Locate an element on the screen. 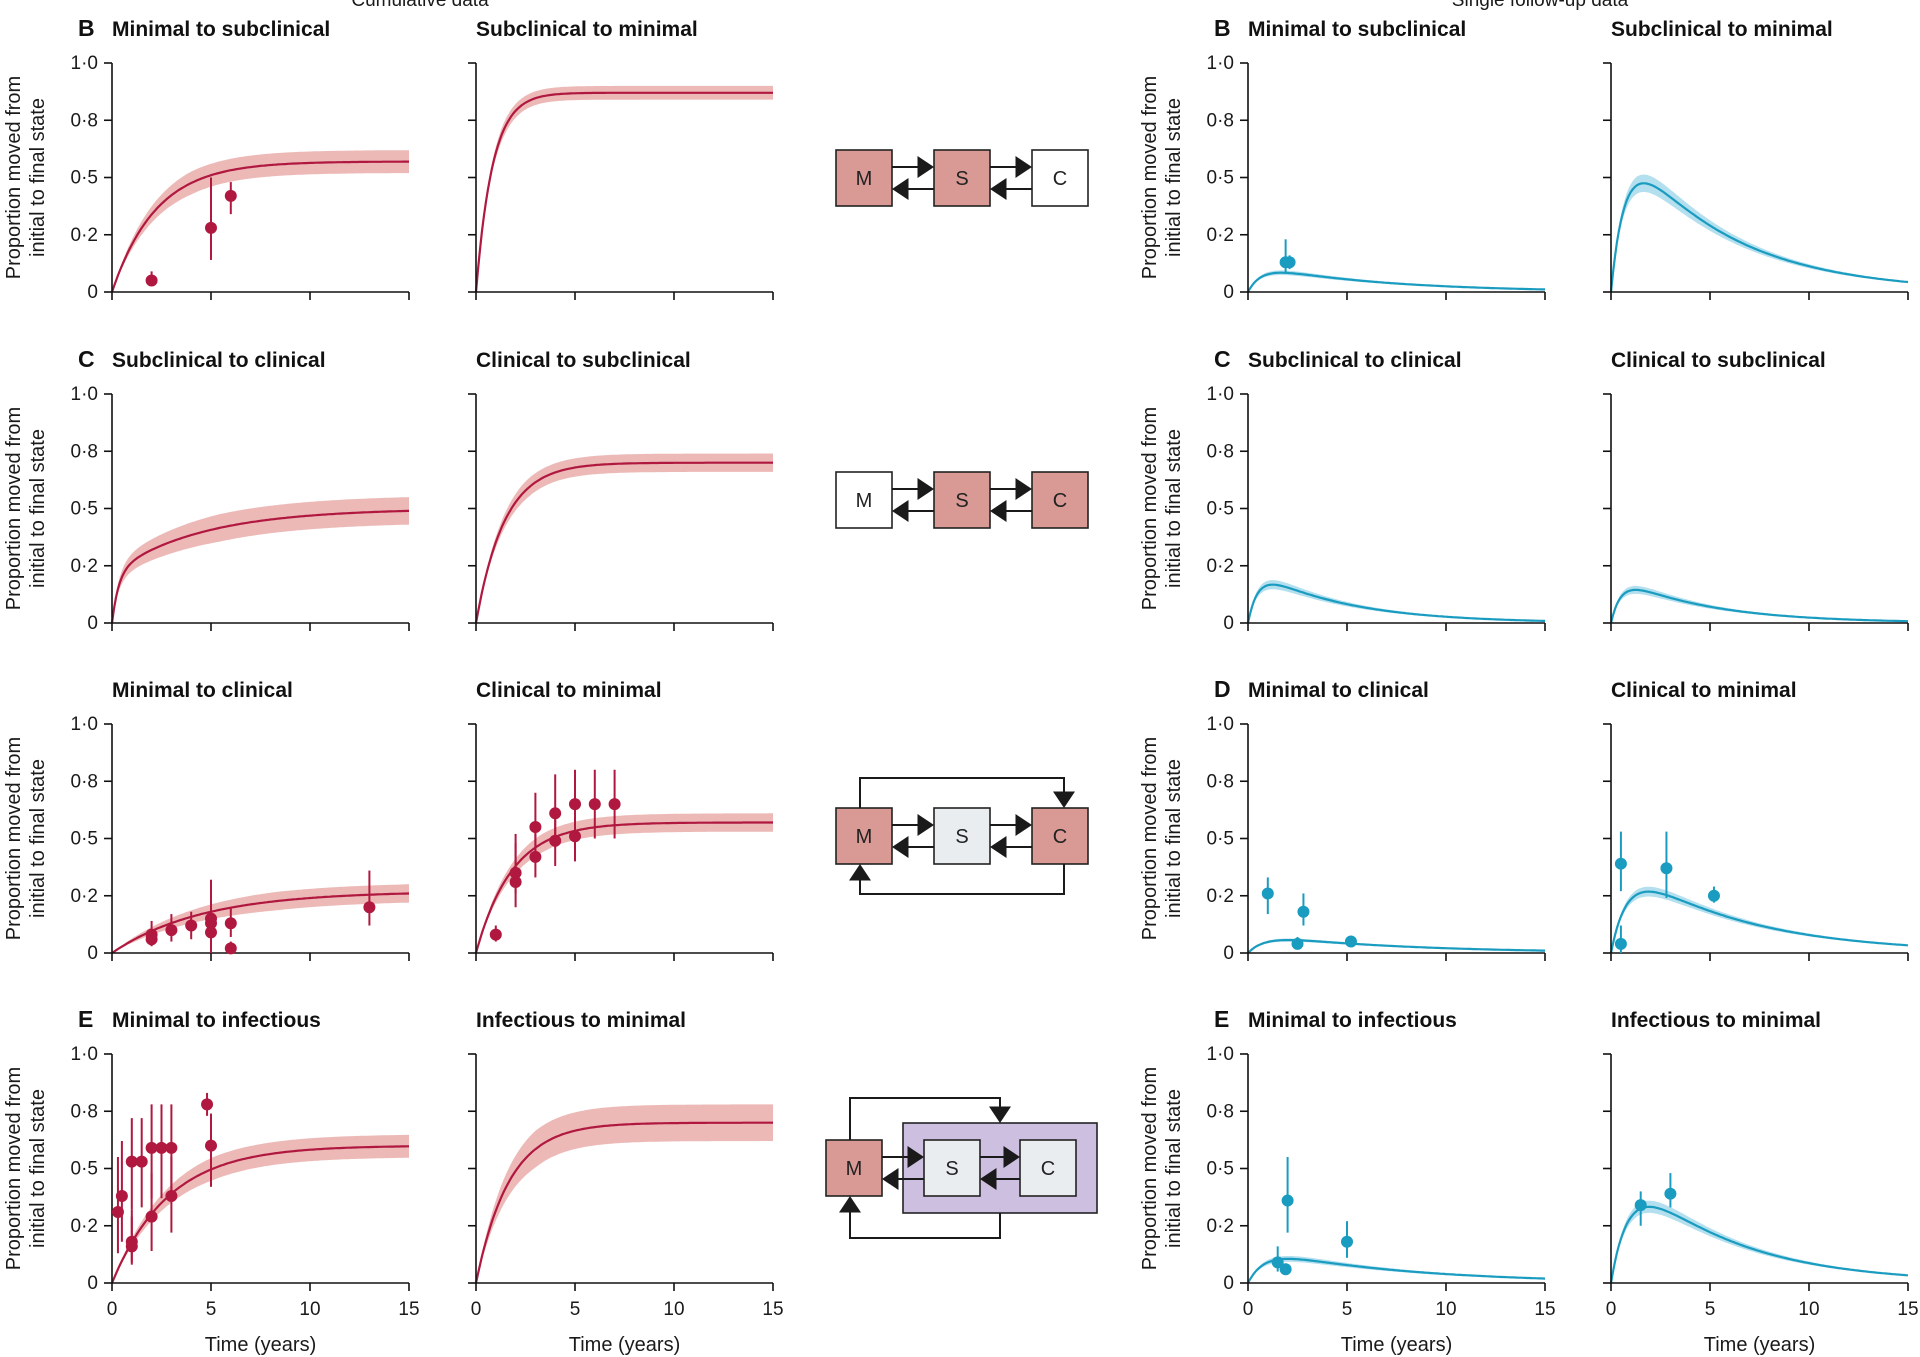 The width and height of the screenshot is (1920, 1357). panel-letter: C is located at coordinates (1222, 359).